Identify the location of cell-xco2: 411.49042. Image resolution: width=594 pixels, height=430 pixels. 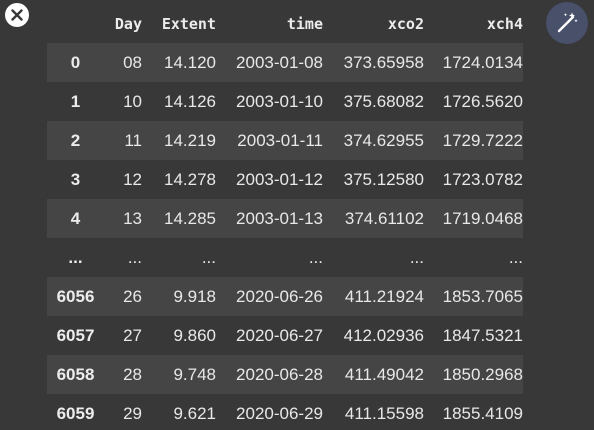
(384, 374).